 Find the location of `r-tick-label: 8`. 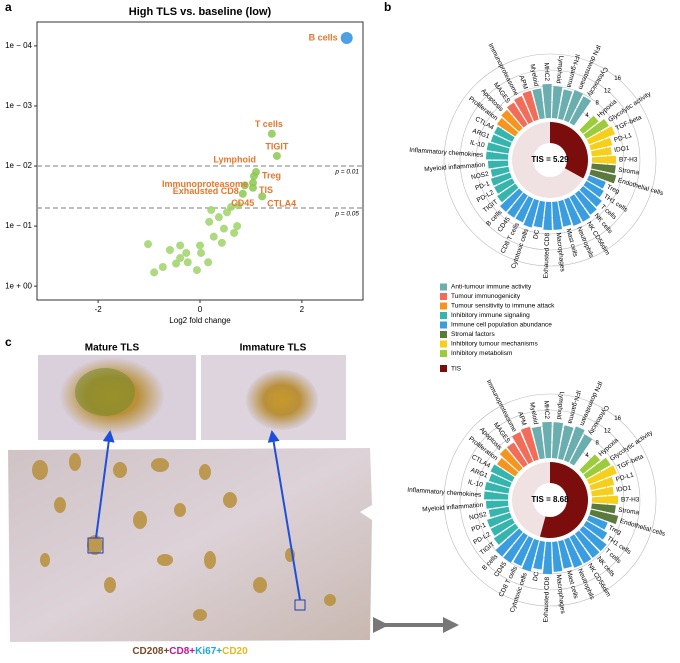

r-tick-label: 8 is located at coordinates (598, 104).